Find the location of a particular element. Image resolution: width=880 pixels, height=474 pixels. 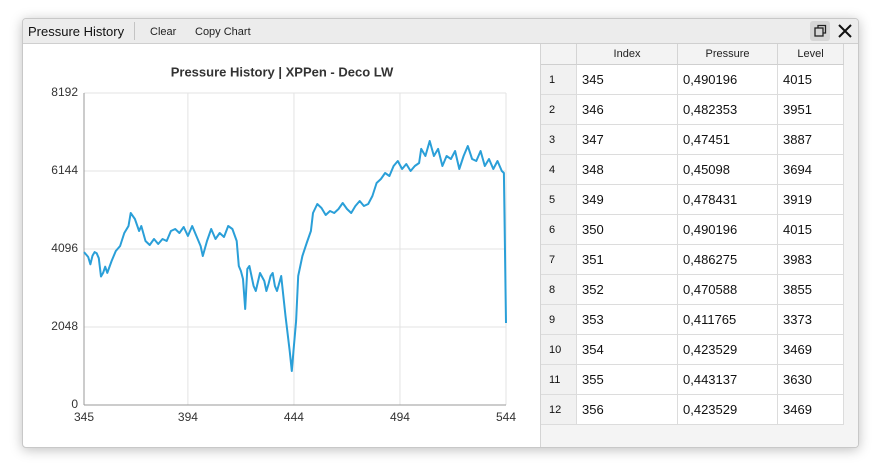

table-cell: 0,486275 is located at coordinates (728, 260).